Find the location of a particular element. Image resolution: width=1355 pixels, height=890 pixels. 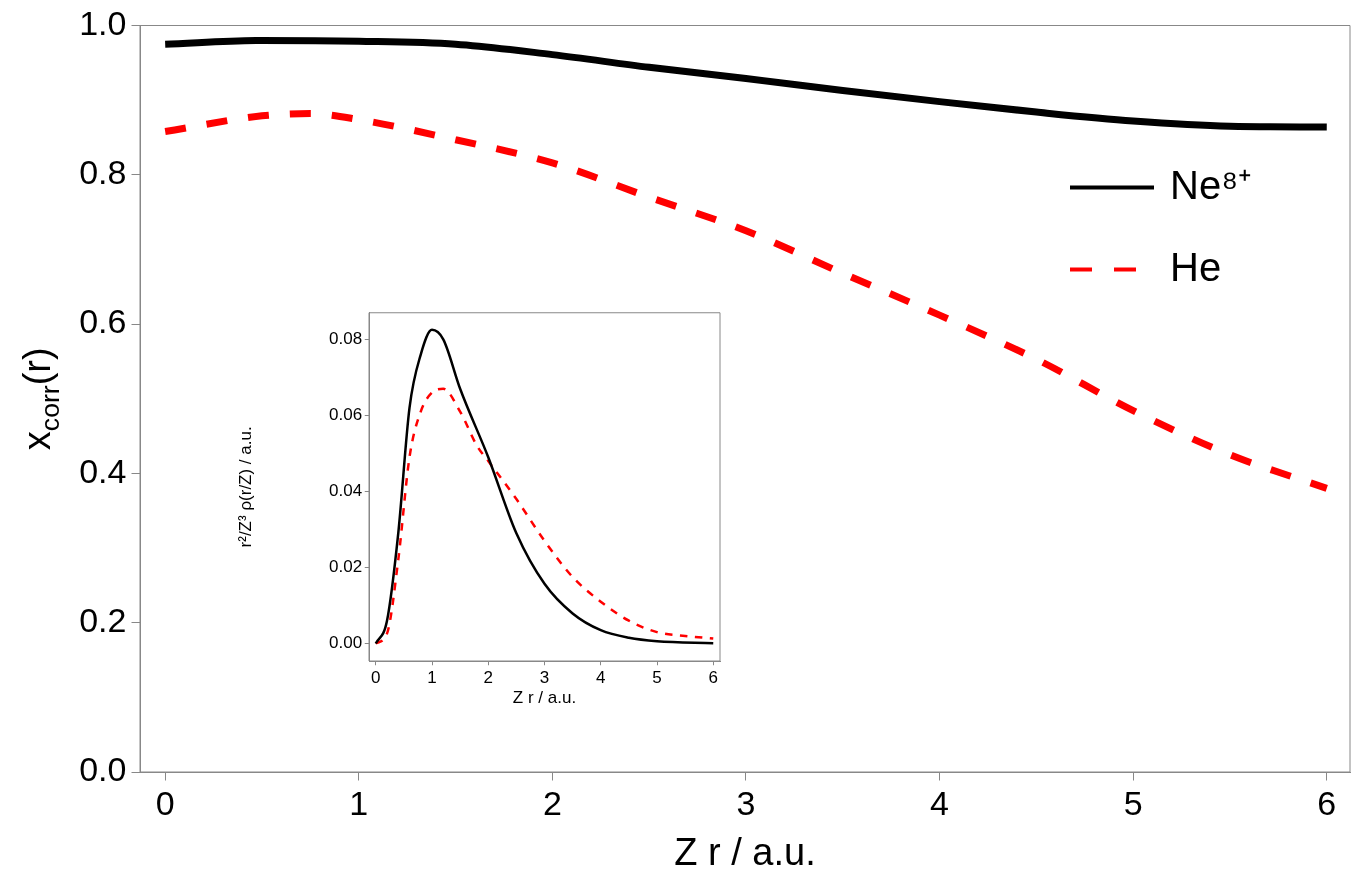

y-tick-label: 0.2 is located at coordinates (103, 620).